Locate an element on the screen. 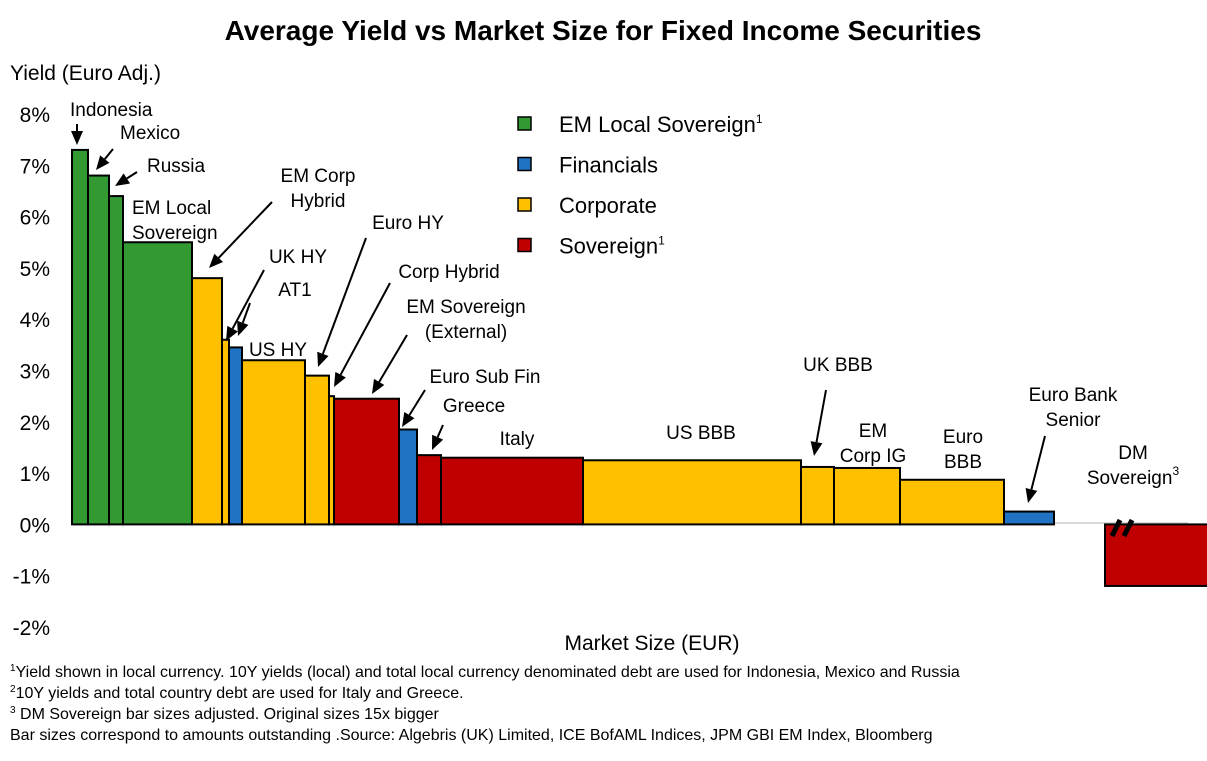 The width and height of the screenshot is (1207, 761). legend-swatch-em-local-sovereign is located at coordinates (524, 123).